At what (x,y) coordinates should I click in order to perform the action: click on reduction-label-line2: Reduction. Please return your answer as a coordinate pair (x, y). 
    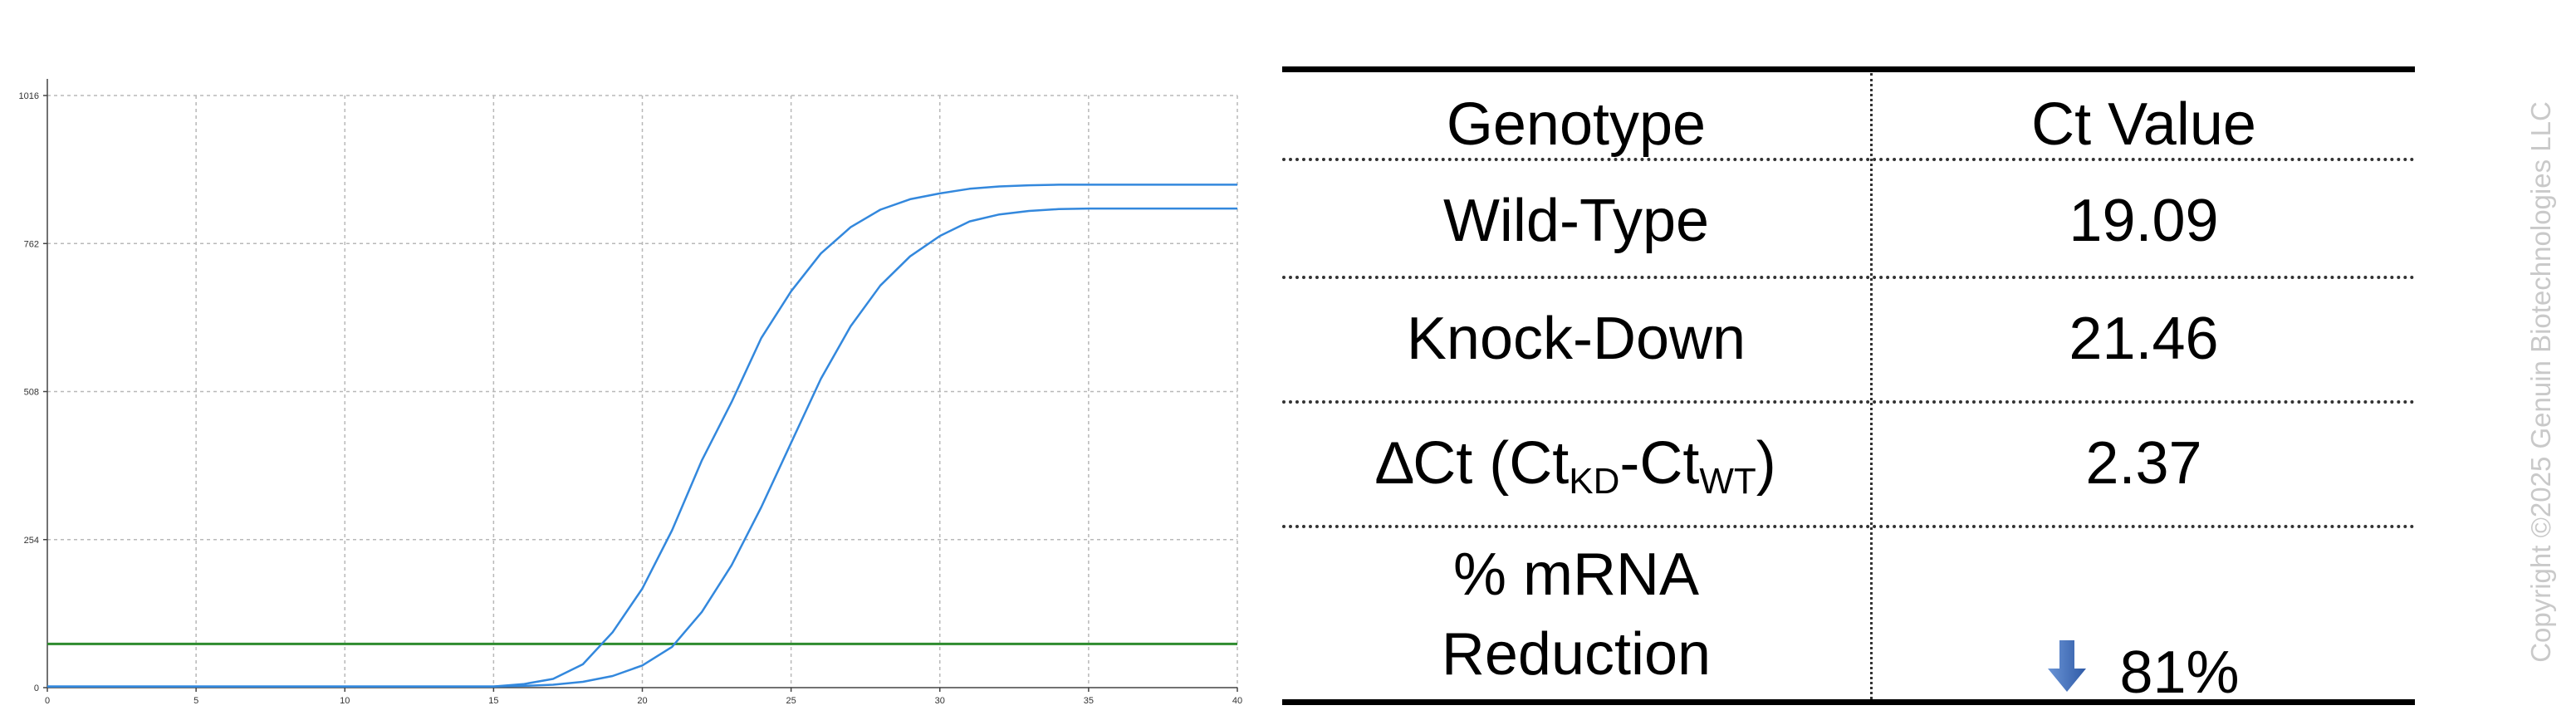
    Looking at the image, I should click on (1576, 655).